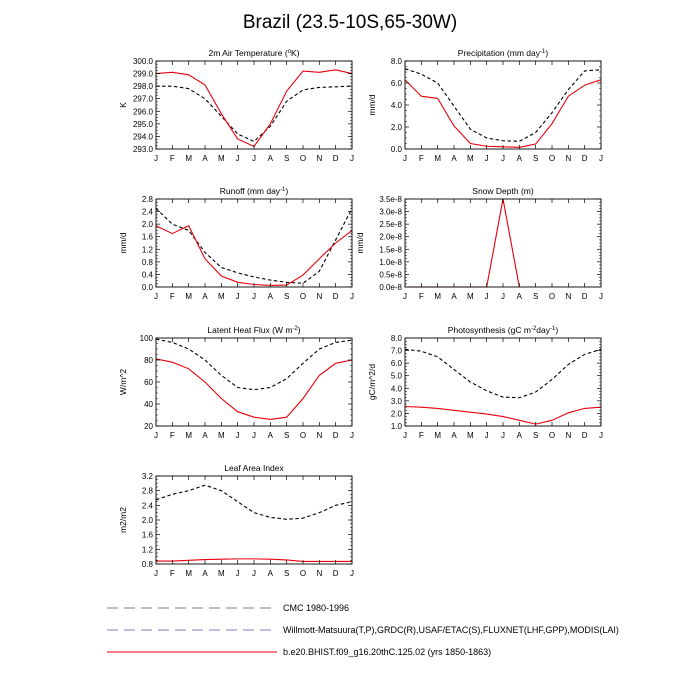  I want to click on y-tick-label: 2.8, so click(148, 491).